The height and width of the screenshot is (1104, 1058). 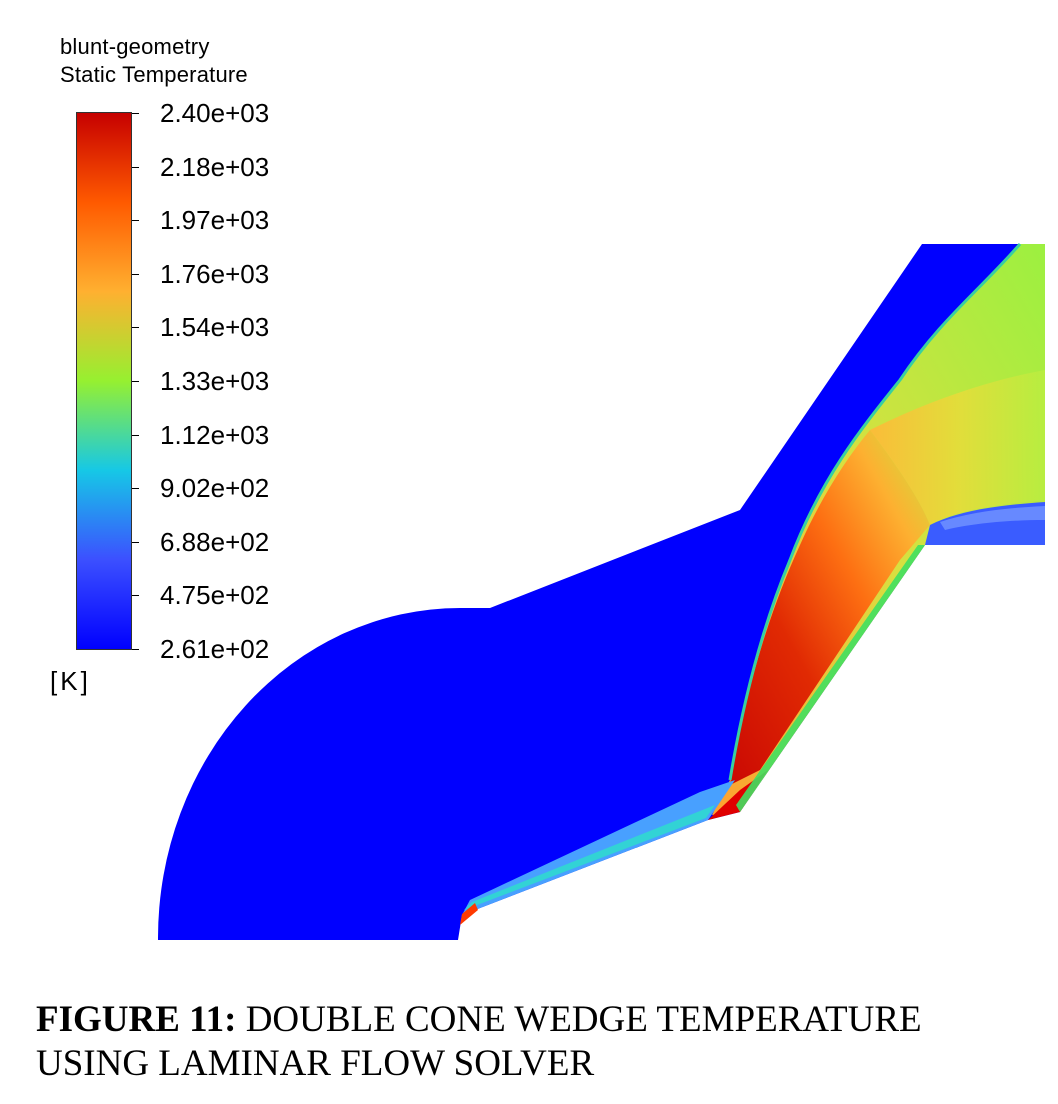 I want to click on colorbar-tick-label: 1.76e+03, so click(x=215, y=273).